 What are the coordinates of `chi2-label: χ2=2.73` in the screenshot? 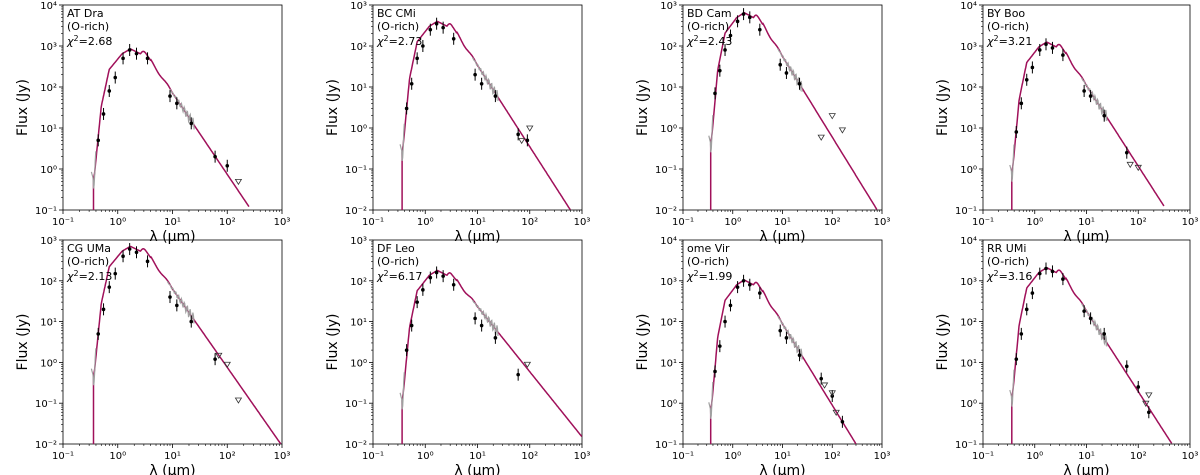 It's located at (399, 41).